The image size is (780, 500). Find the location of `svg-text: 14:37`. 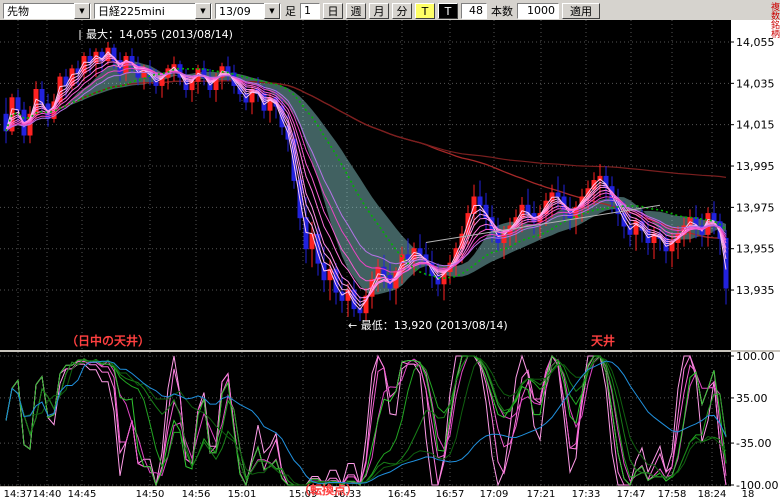

svg-text: 14:37 is located at coordinates (18, 494).